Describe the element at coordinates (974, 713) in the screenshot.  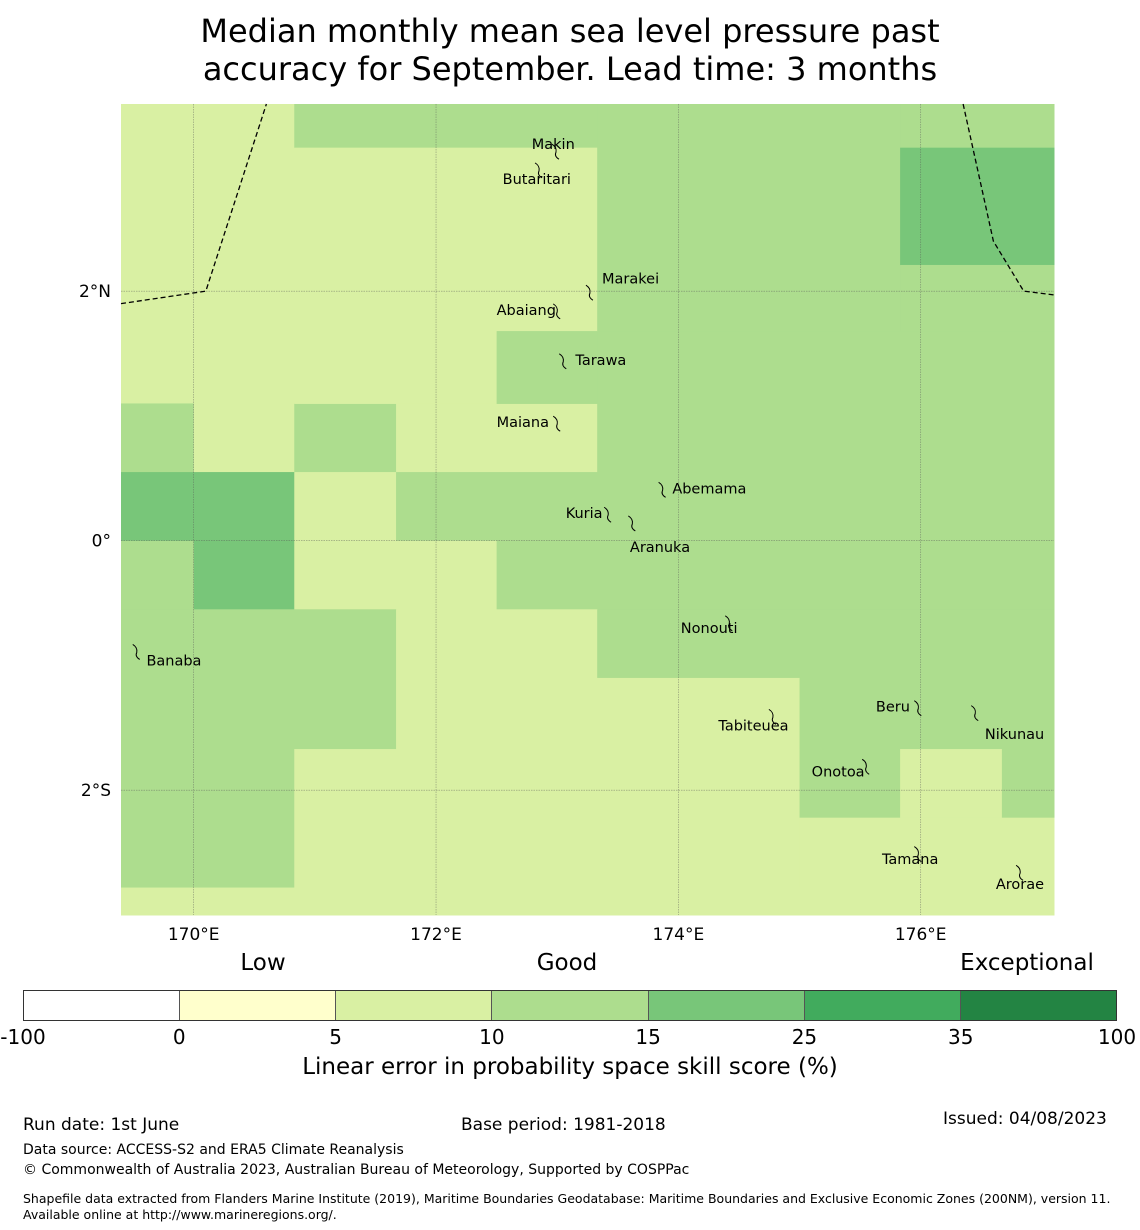
I see `island-outline-nikunau` at that location.